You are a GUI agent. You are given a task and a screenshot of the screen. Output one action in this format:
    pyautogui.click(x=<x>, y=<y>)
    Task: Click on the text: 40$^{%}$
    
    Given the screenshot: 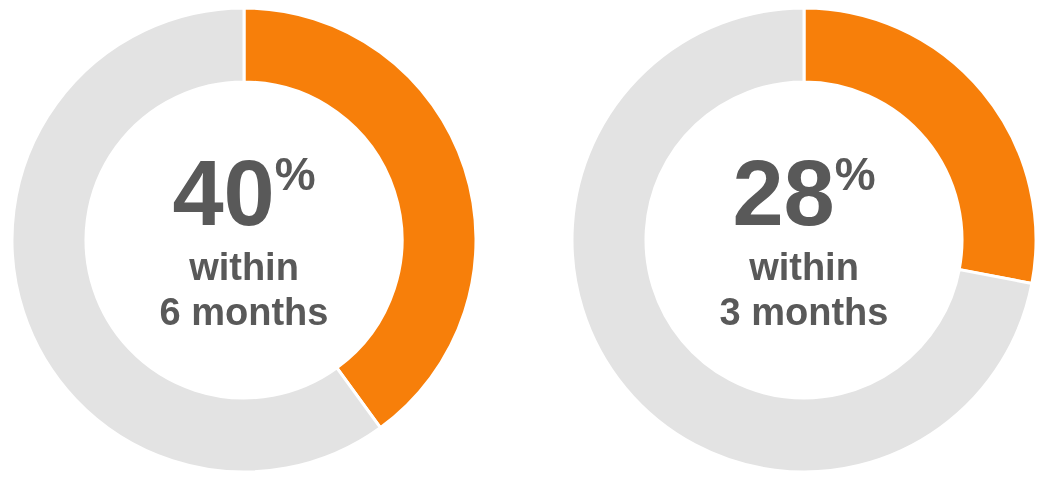 What is the action you would take?
    pyautogui.click(x=244, y=193)
    